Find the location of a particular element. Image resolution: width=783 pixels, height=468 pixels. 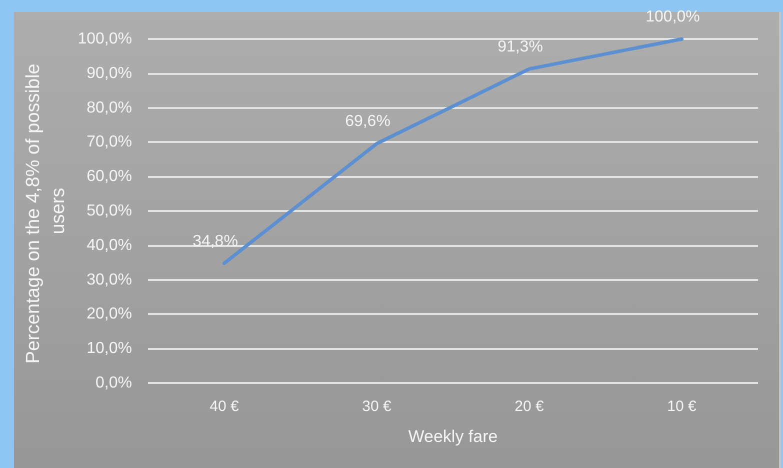

y-tick-label: 90,0% is located at coordinates (109, 73).